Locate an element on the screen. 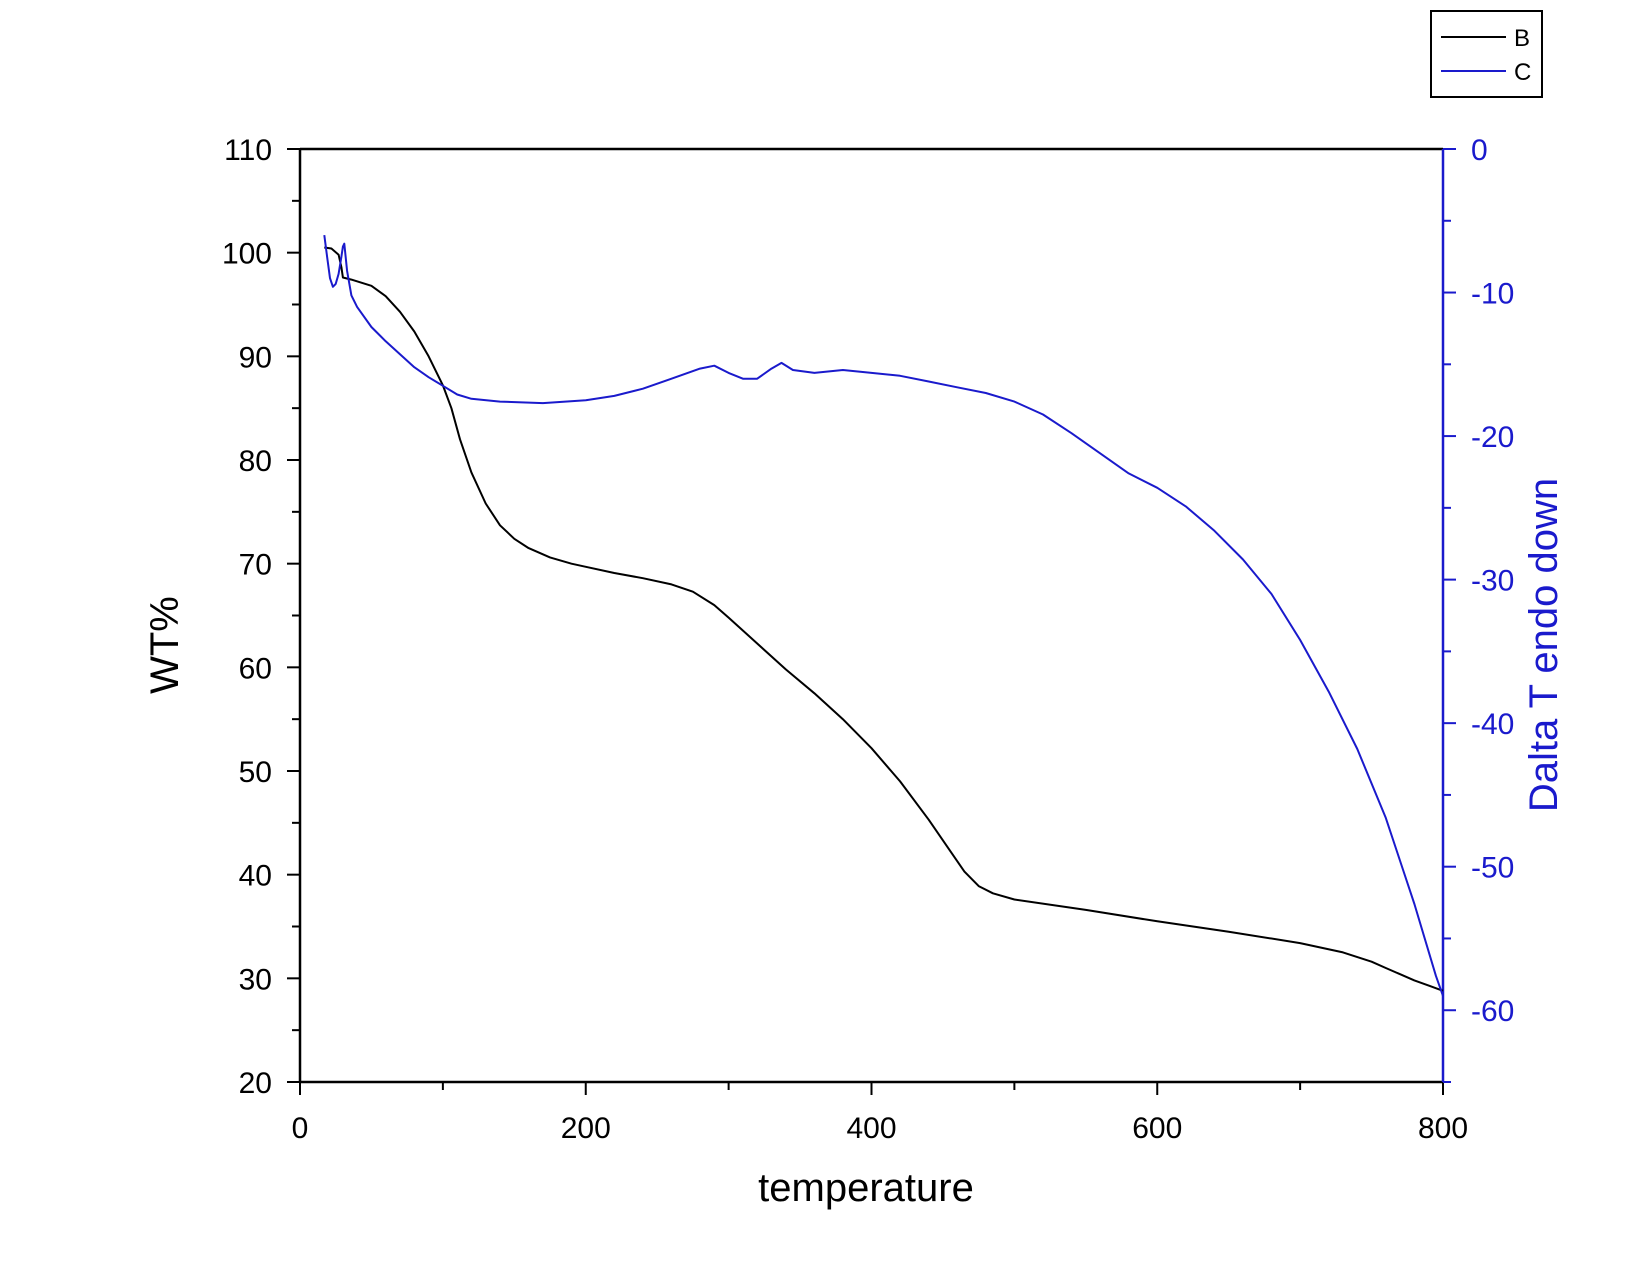 This screenshot has width=1650, height=1275. x-axis: 0 200 400 600 800 is located at coordinates (880, 1113).